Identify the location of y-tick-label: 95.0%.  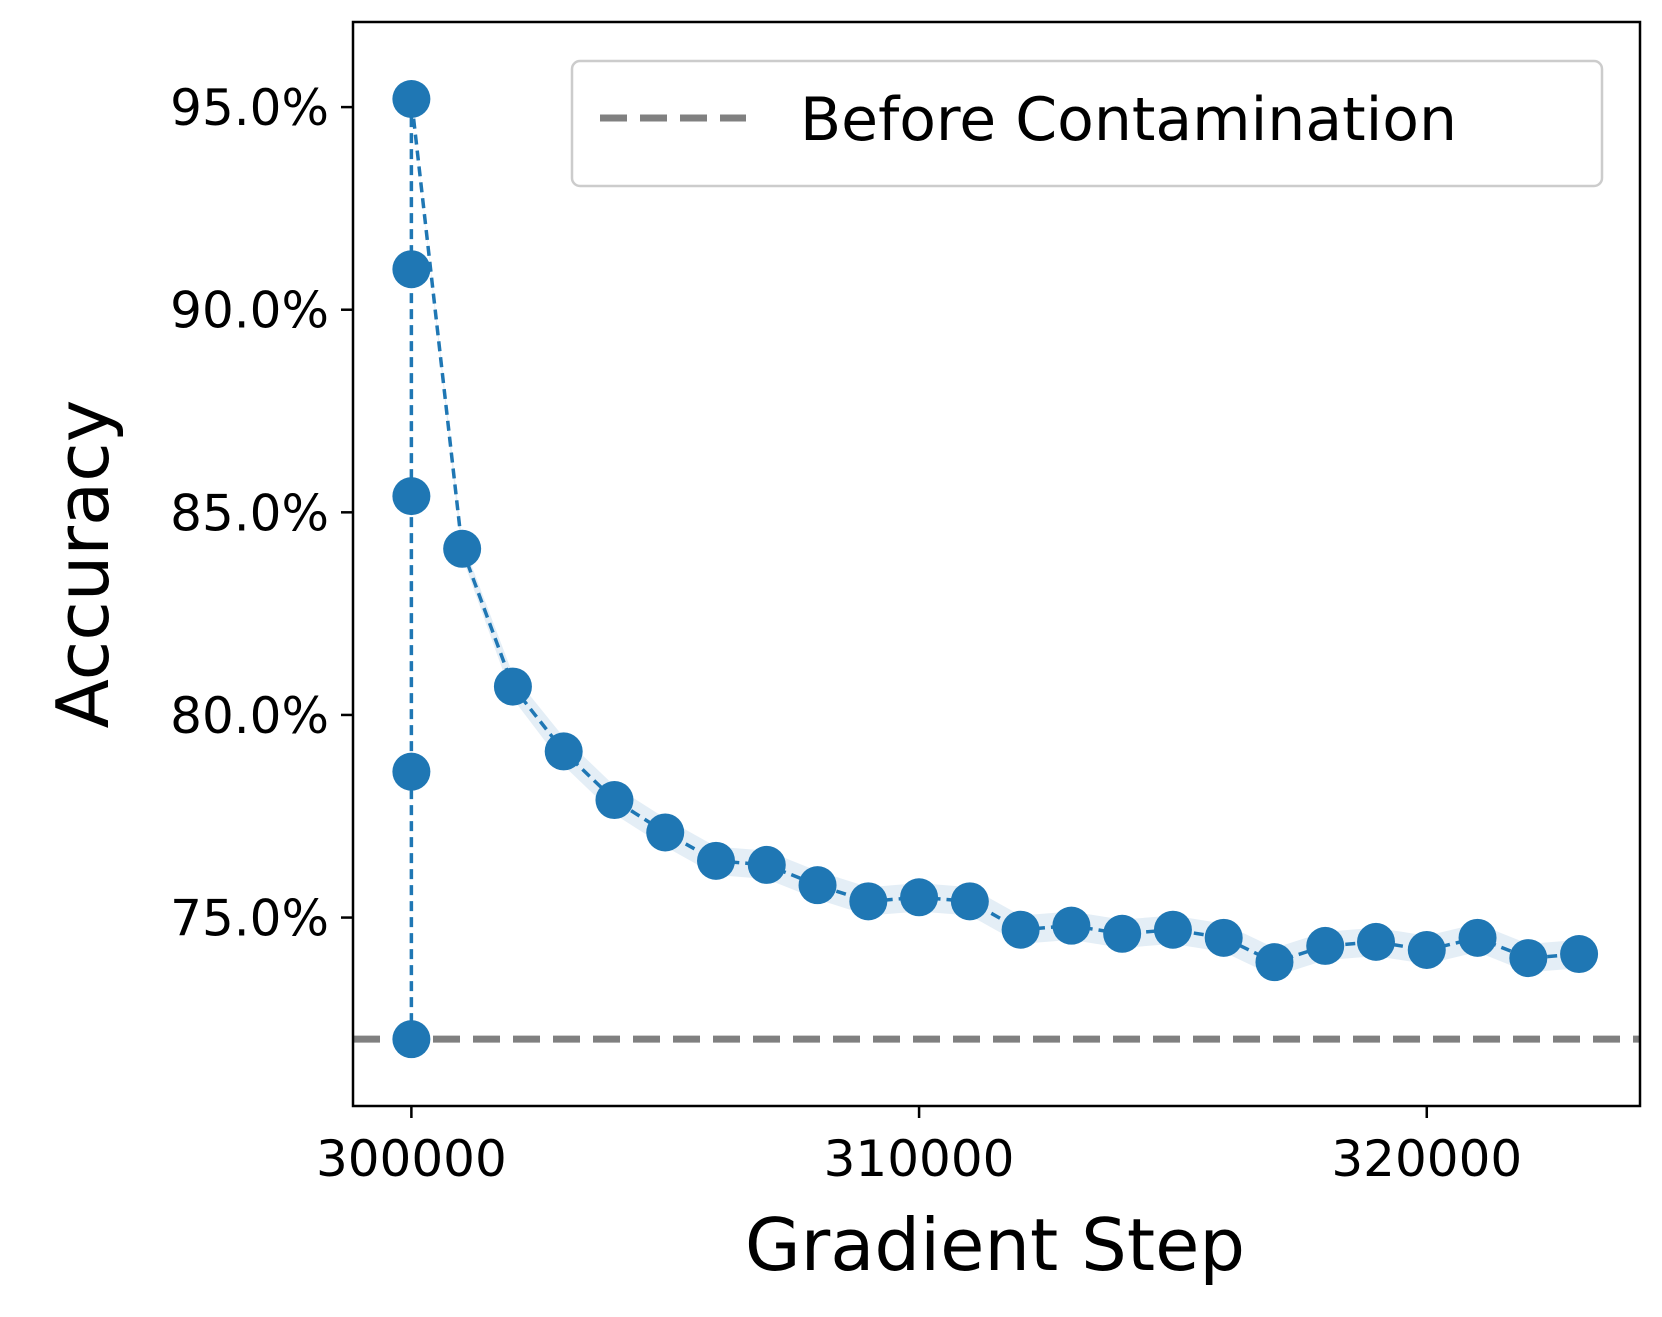
(249, 108).